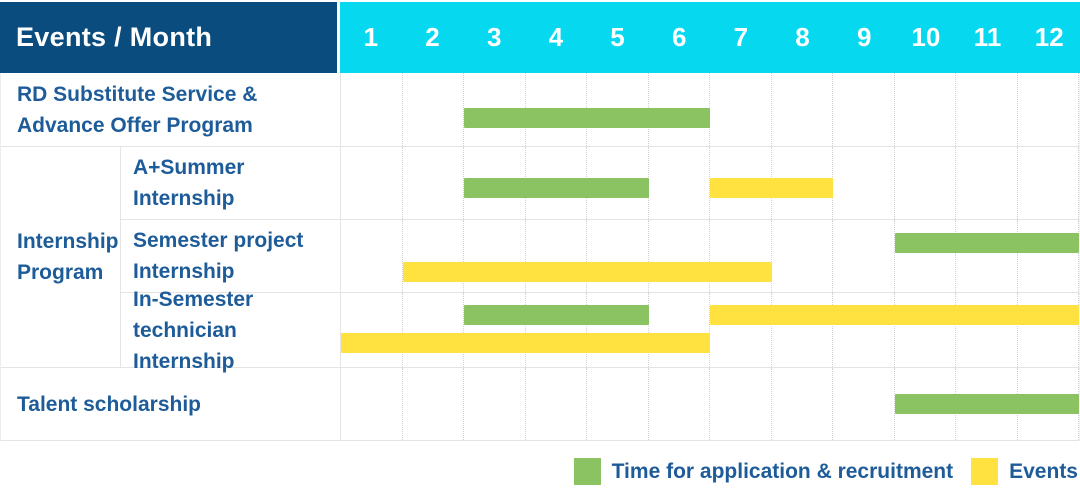 The image size is (1080, 494). I want to click on month-header-6: 6, so click(679, 37).